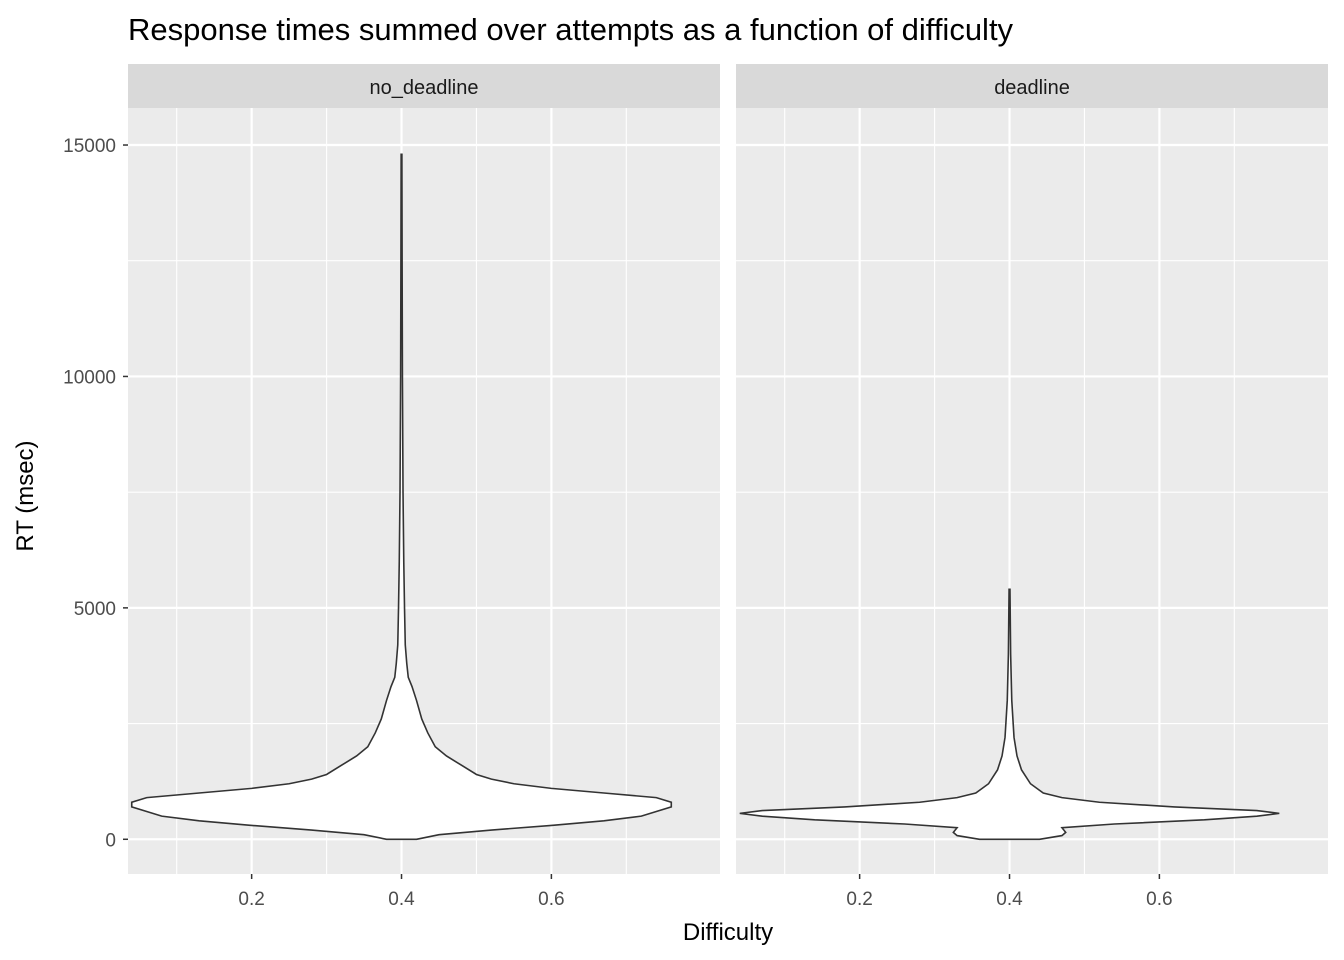 This screenshot has width=1344, height=960. I want to click on y-tick-label-0: 0, so click(110, 840).